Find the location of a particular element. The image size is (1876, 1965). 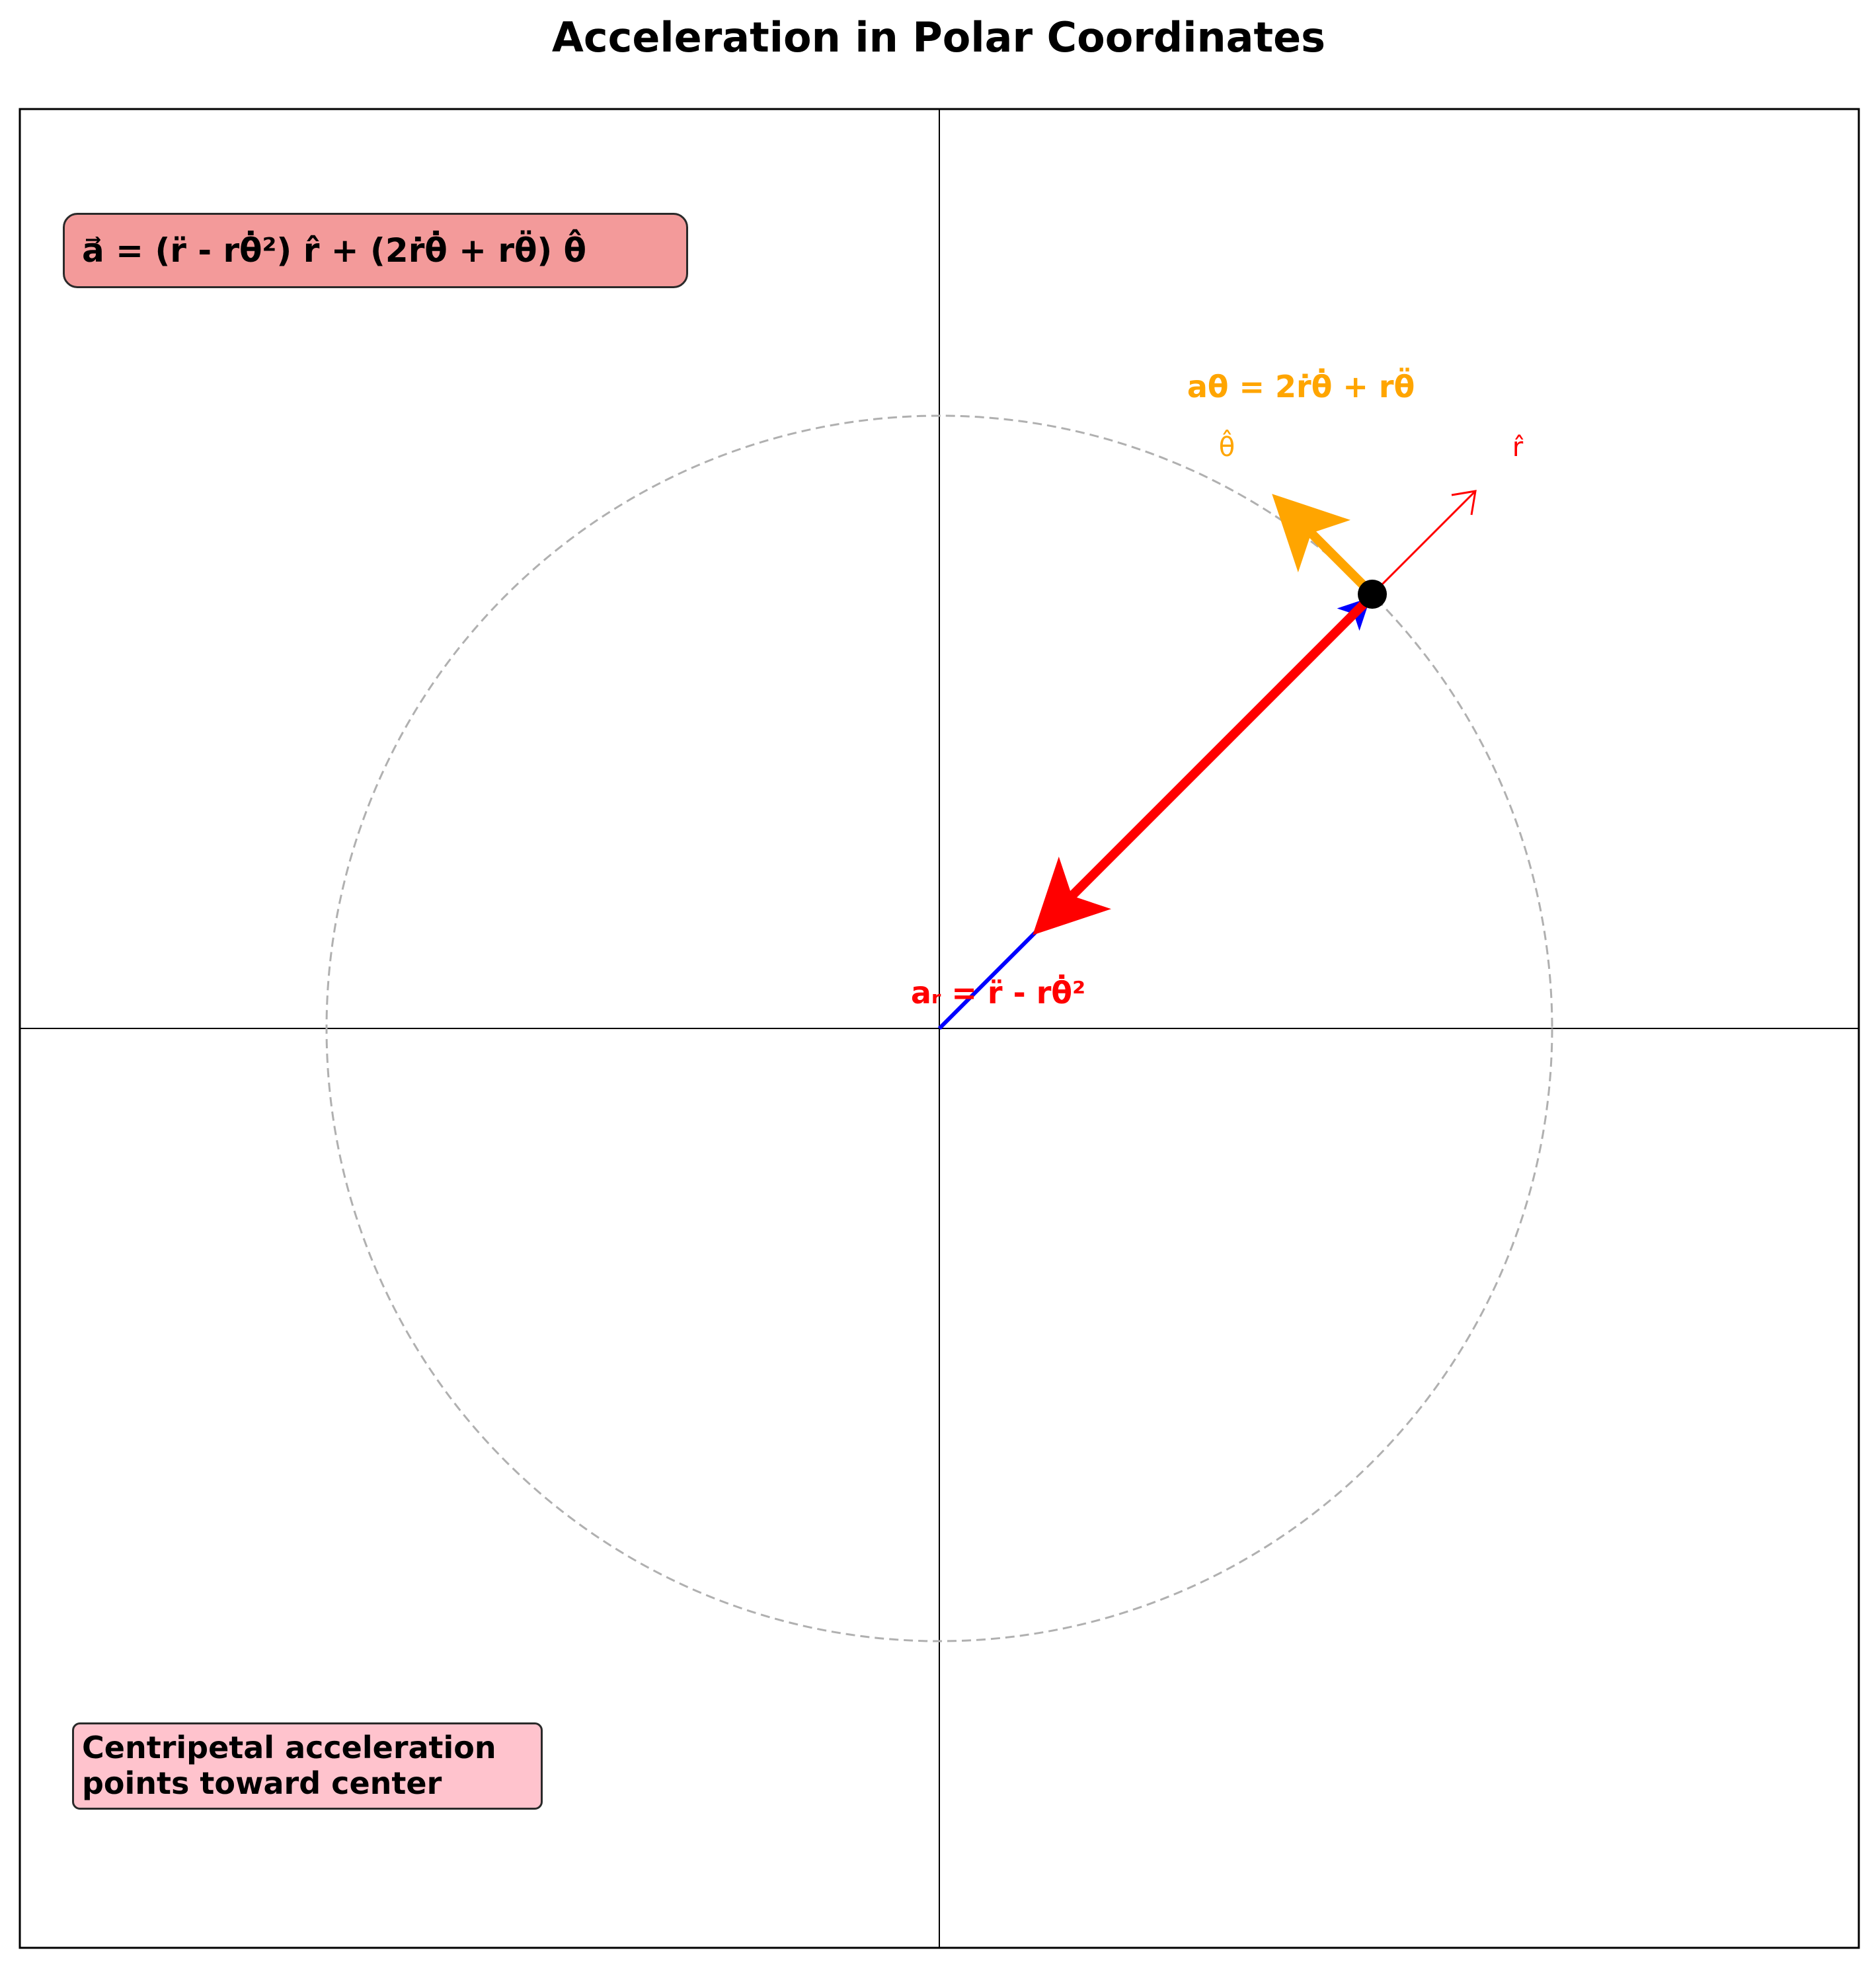

tangential-acceleration-arrow is located at coordinates (1322, 544).